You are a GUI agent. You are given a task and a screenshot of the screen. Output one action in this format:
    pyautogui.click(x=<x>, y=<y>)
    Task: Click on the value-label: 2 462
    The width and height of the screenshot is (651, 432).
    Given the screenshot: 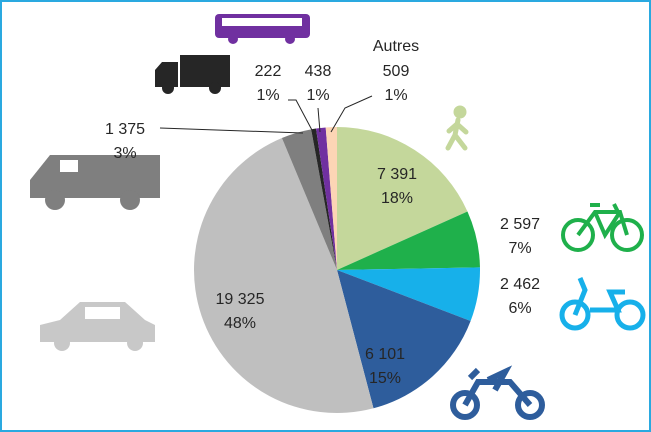 What is the action you would take?
    pyautogui.click(x=520, y=284)
    